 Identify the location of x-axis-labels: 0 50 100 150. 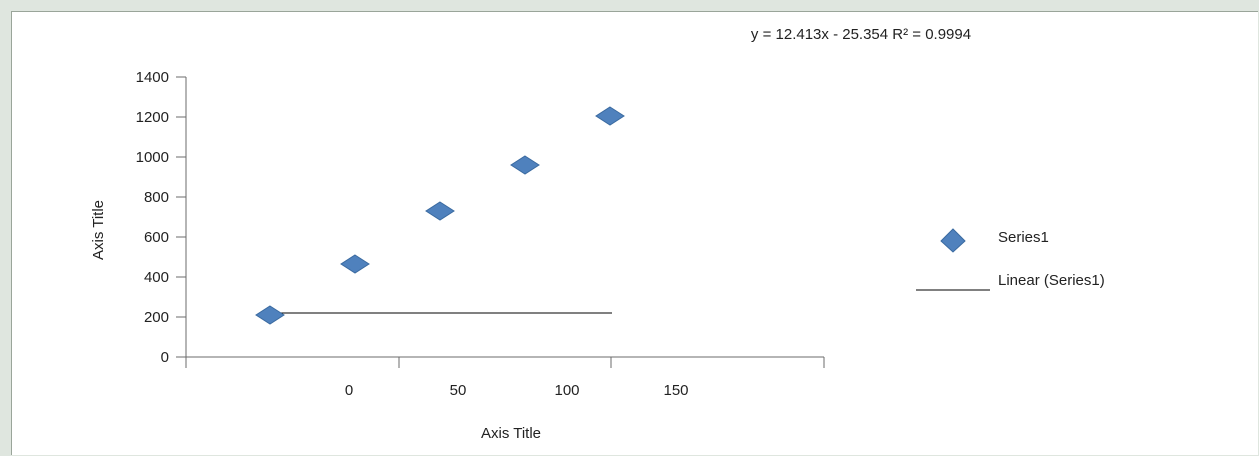
(517, 390).